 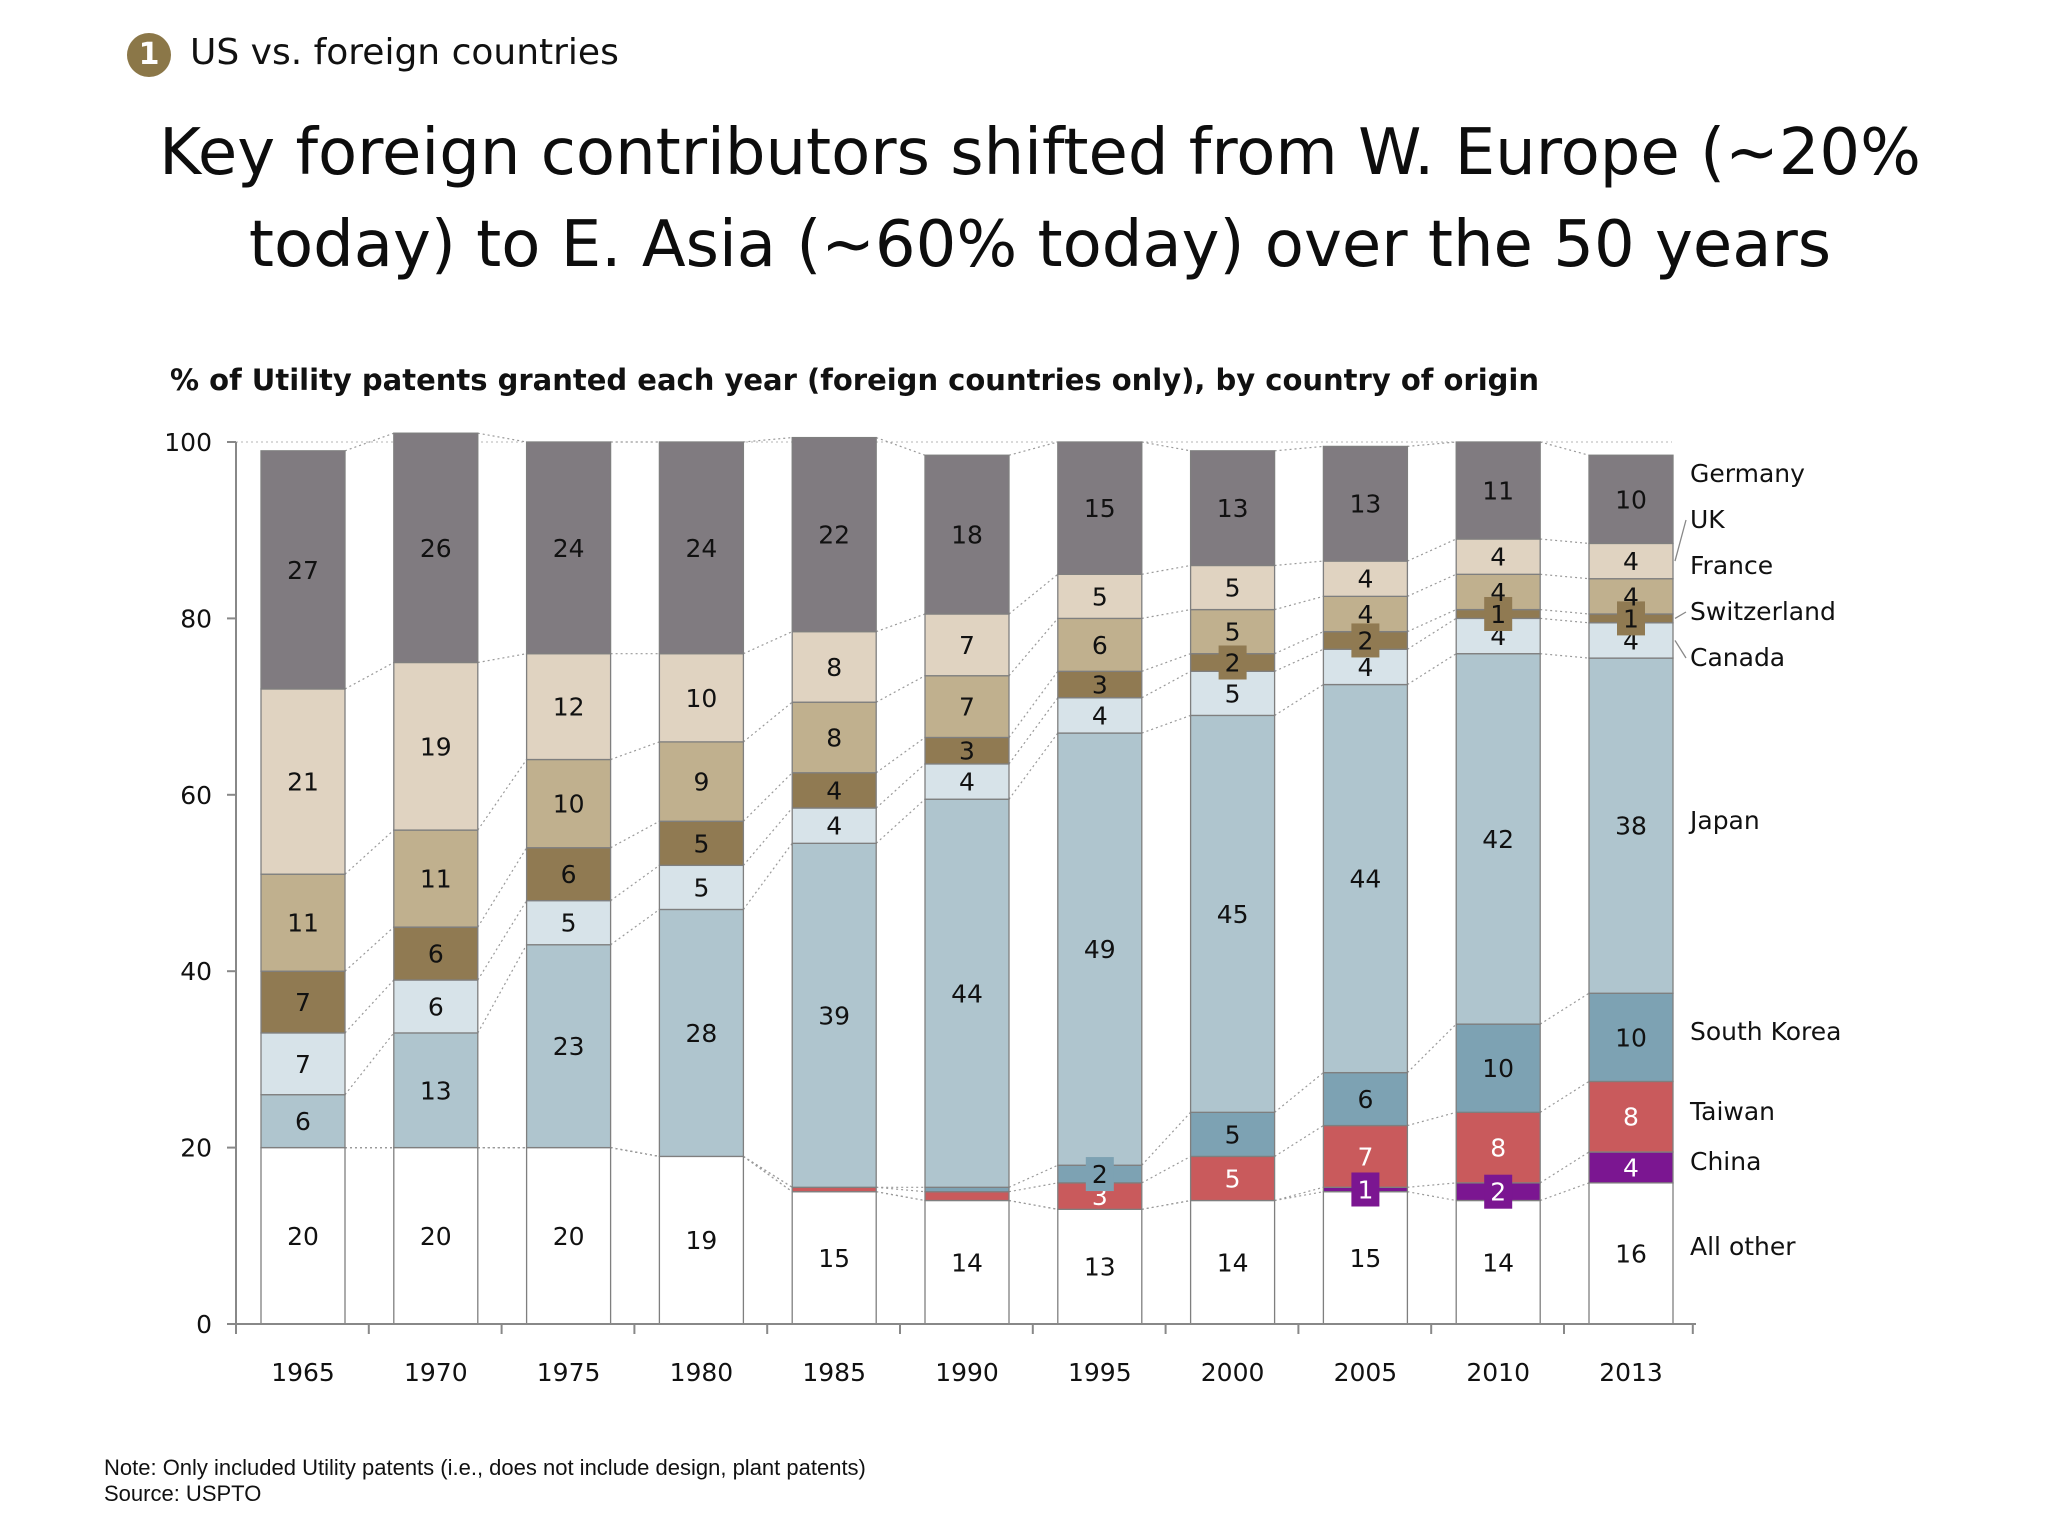 I want to click on x-tick-label: 1965, so click(x=303, y=1372).